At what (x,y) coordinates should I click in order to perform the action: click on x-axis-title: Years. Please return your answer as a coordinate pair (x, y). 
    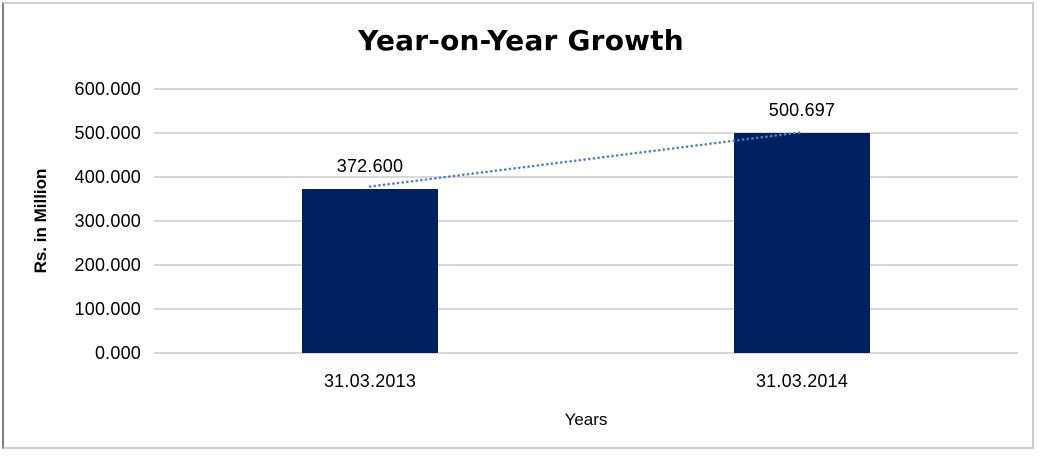
    Looking at the image, I should click on (586, 419).